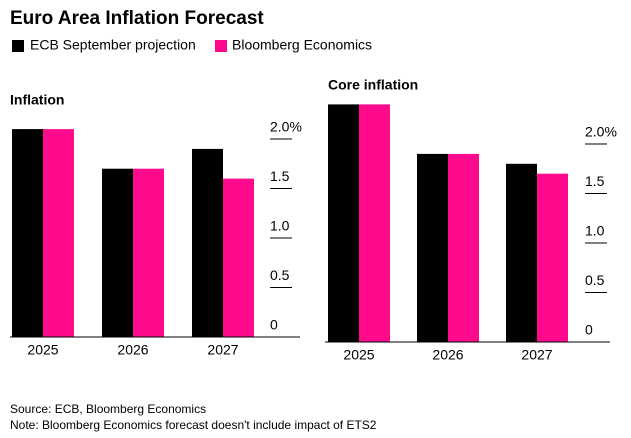 This screenshot has height=438, width=631. I want to click on panel-title: Inflation, so click(37, 100).